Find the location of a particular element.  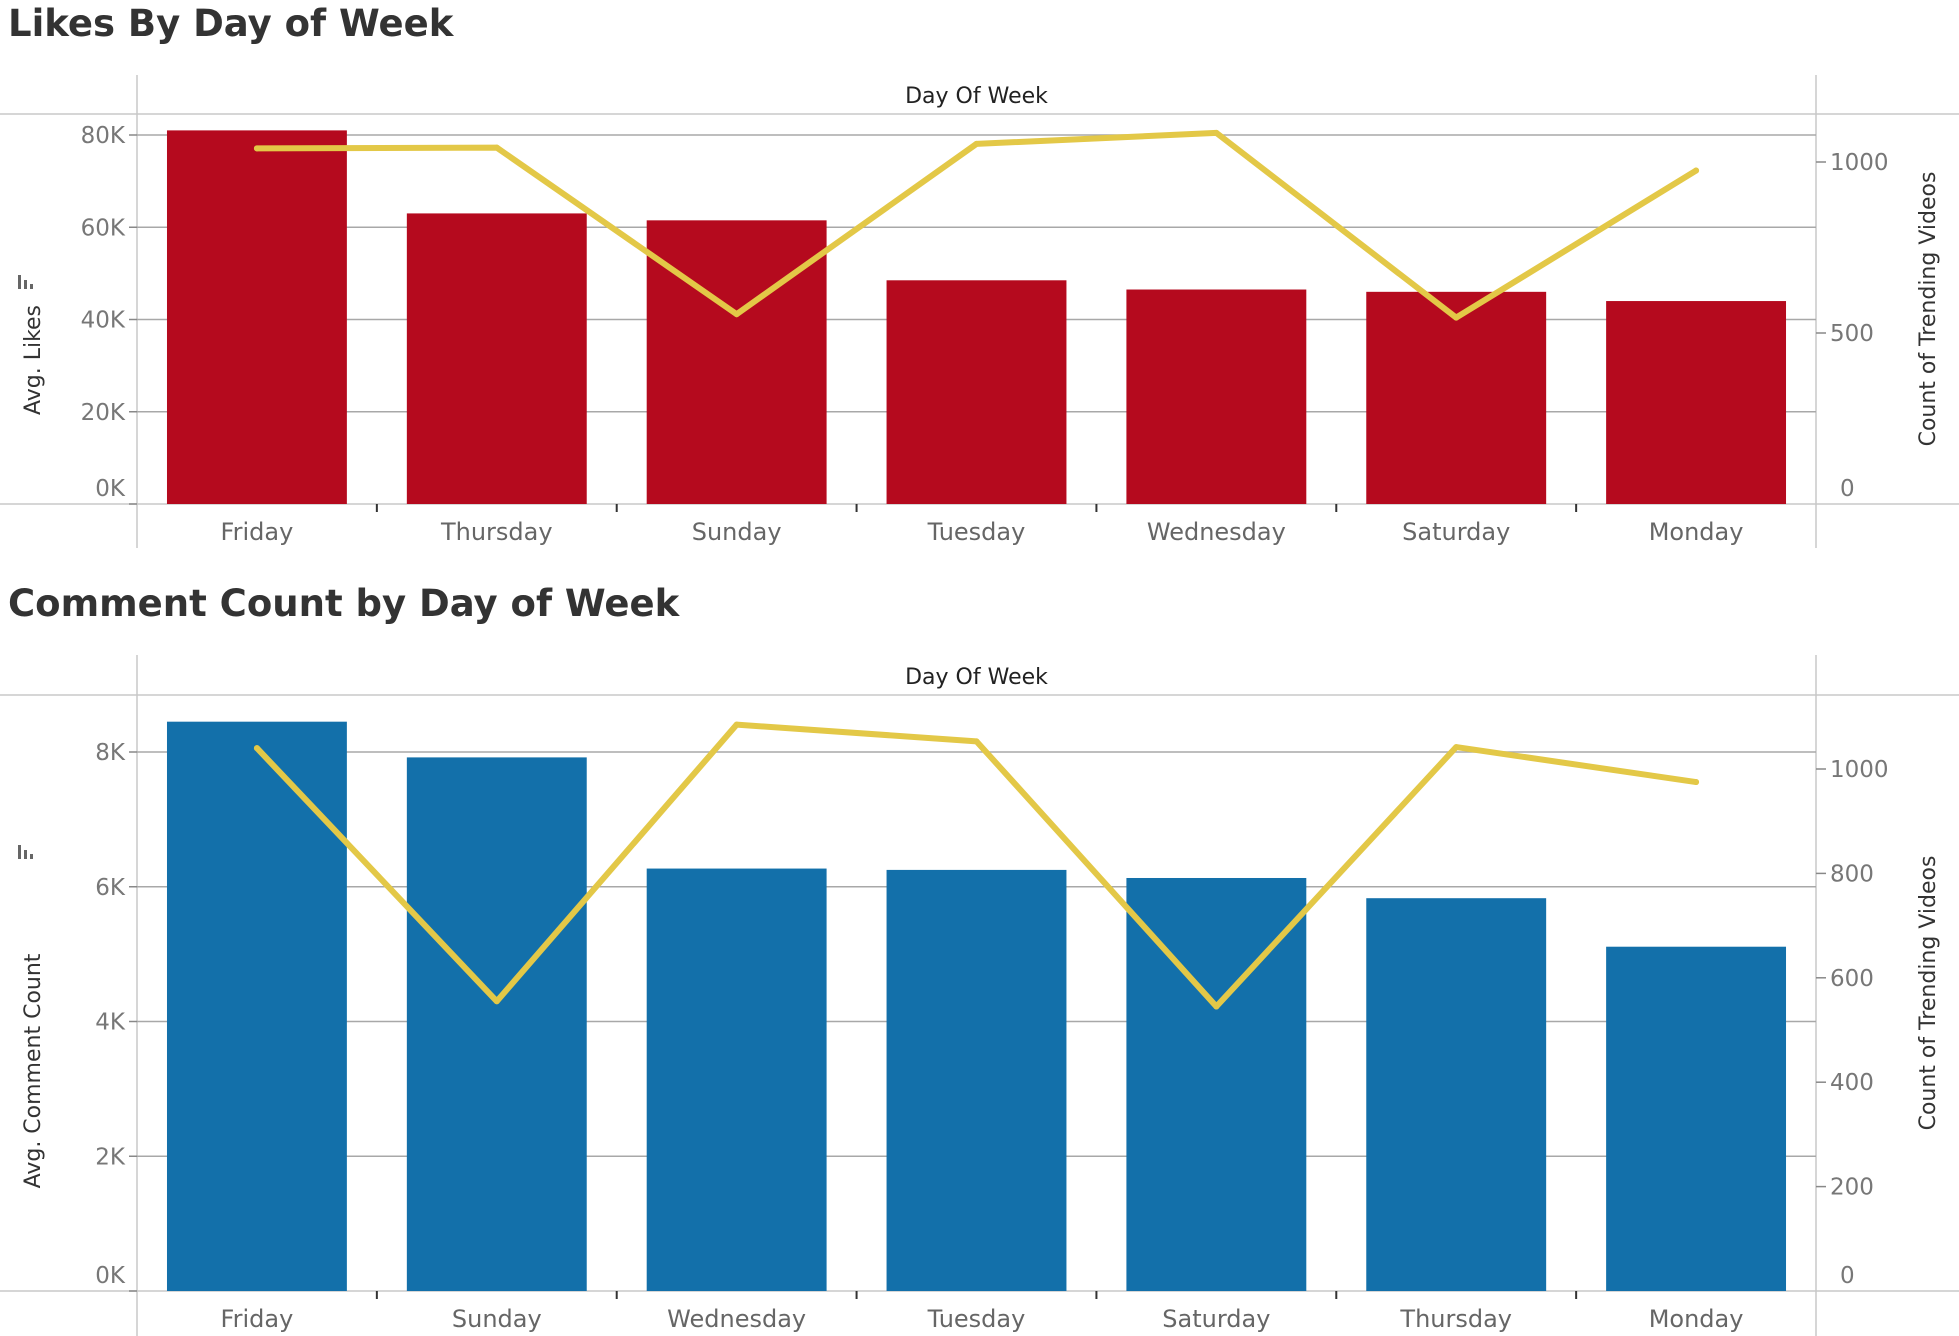

y2-tick-label: 200 is located at coordinates (1852, 1188).